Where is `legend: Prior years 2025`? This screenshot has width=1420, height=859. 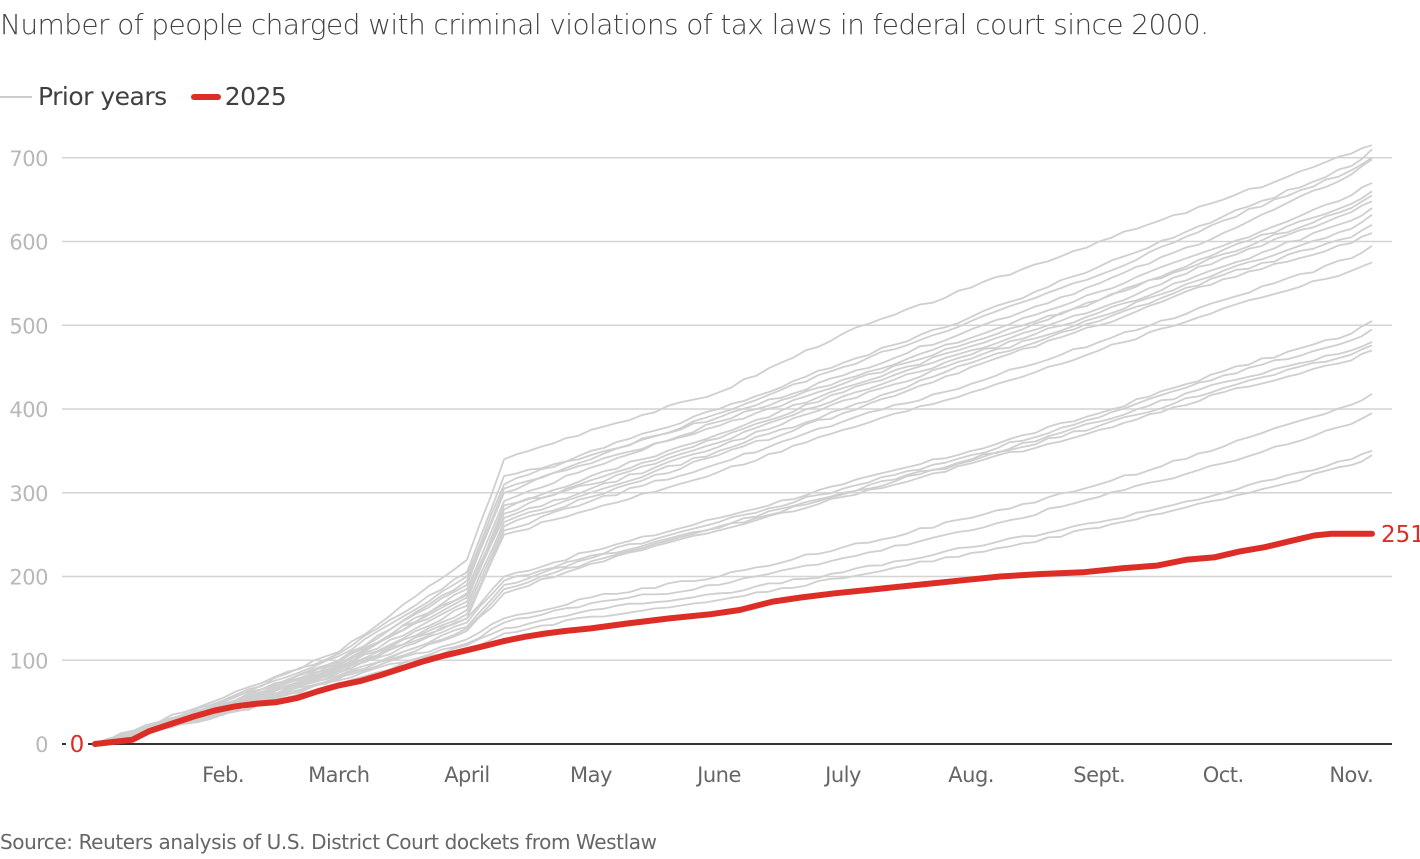
legend: Prior years 2025 is located at coordinates (143, 96).